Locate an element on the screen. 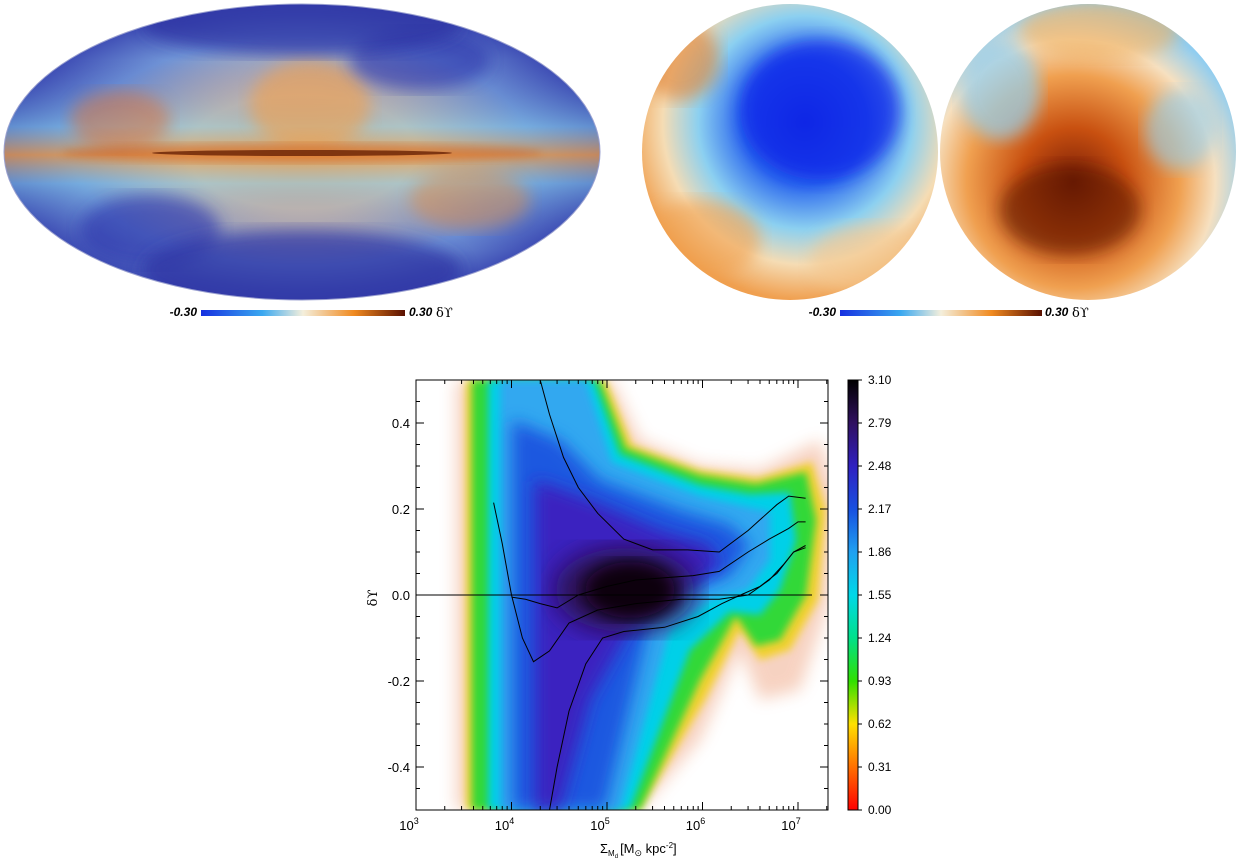 The image size is (1245, 861). x-tick-label: 10⁷ is located at coordinates (790, 824).